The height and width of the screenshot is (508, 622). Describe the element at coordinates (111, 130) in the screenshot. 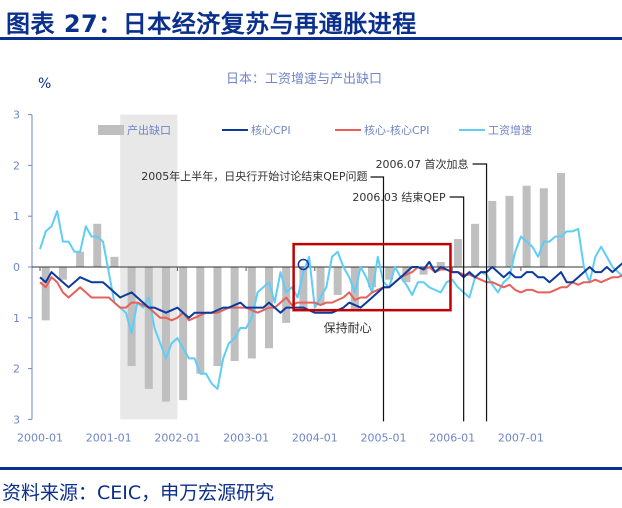

I see `legend-swatch-bar` at that location.